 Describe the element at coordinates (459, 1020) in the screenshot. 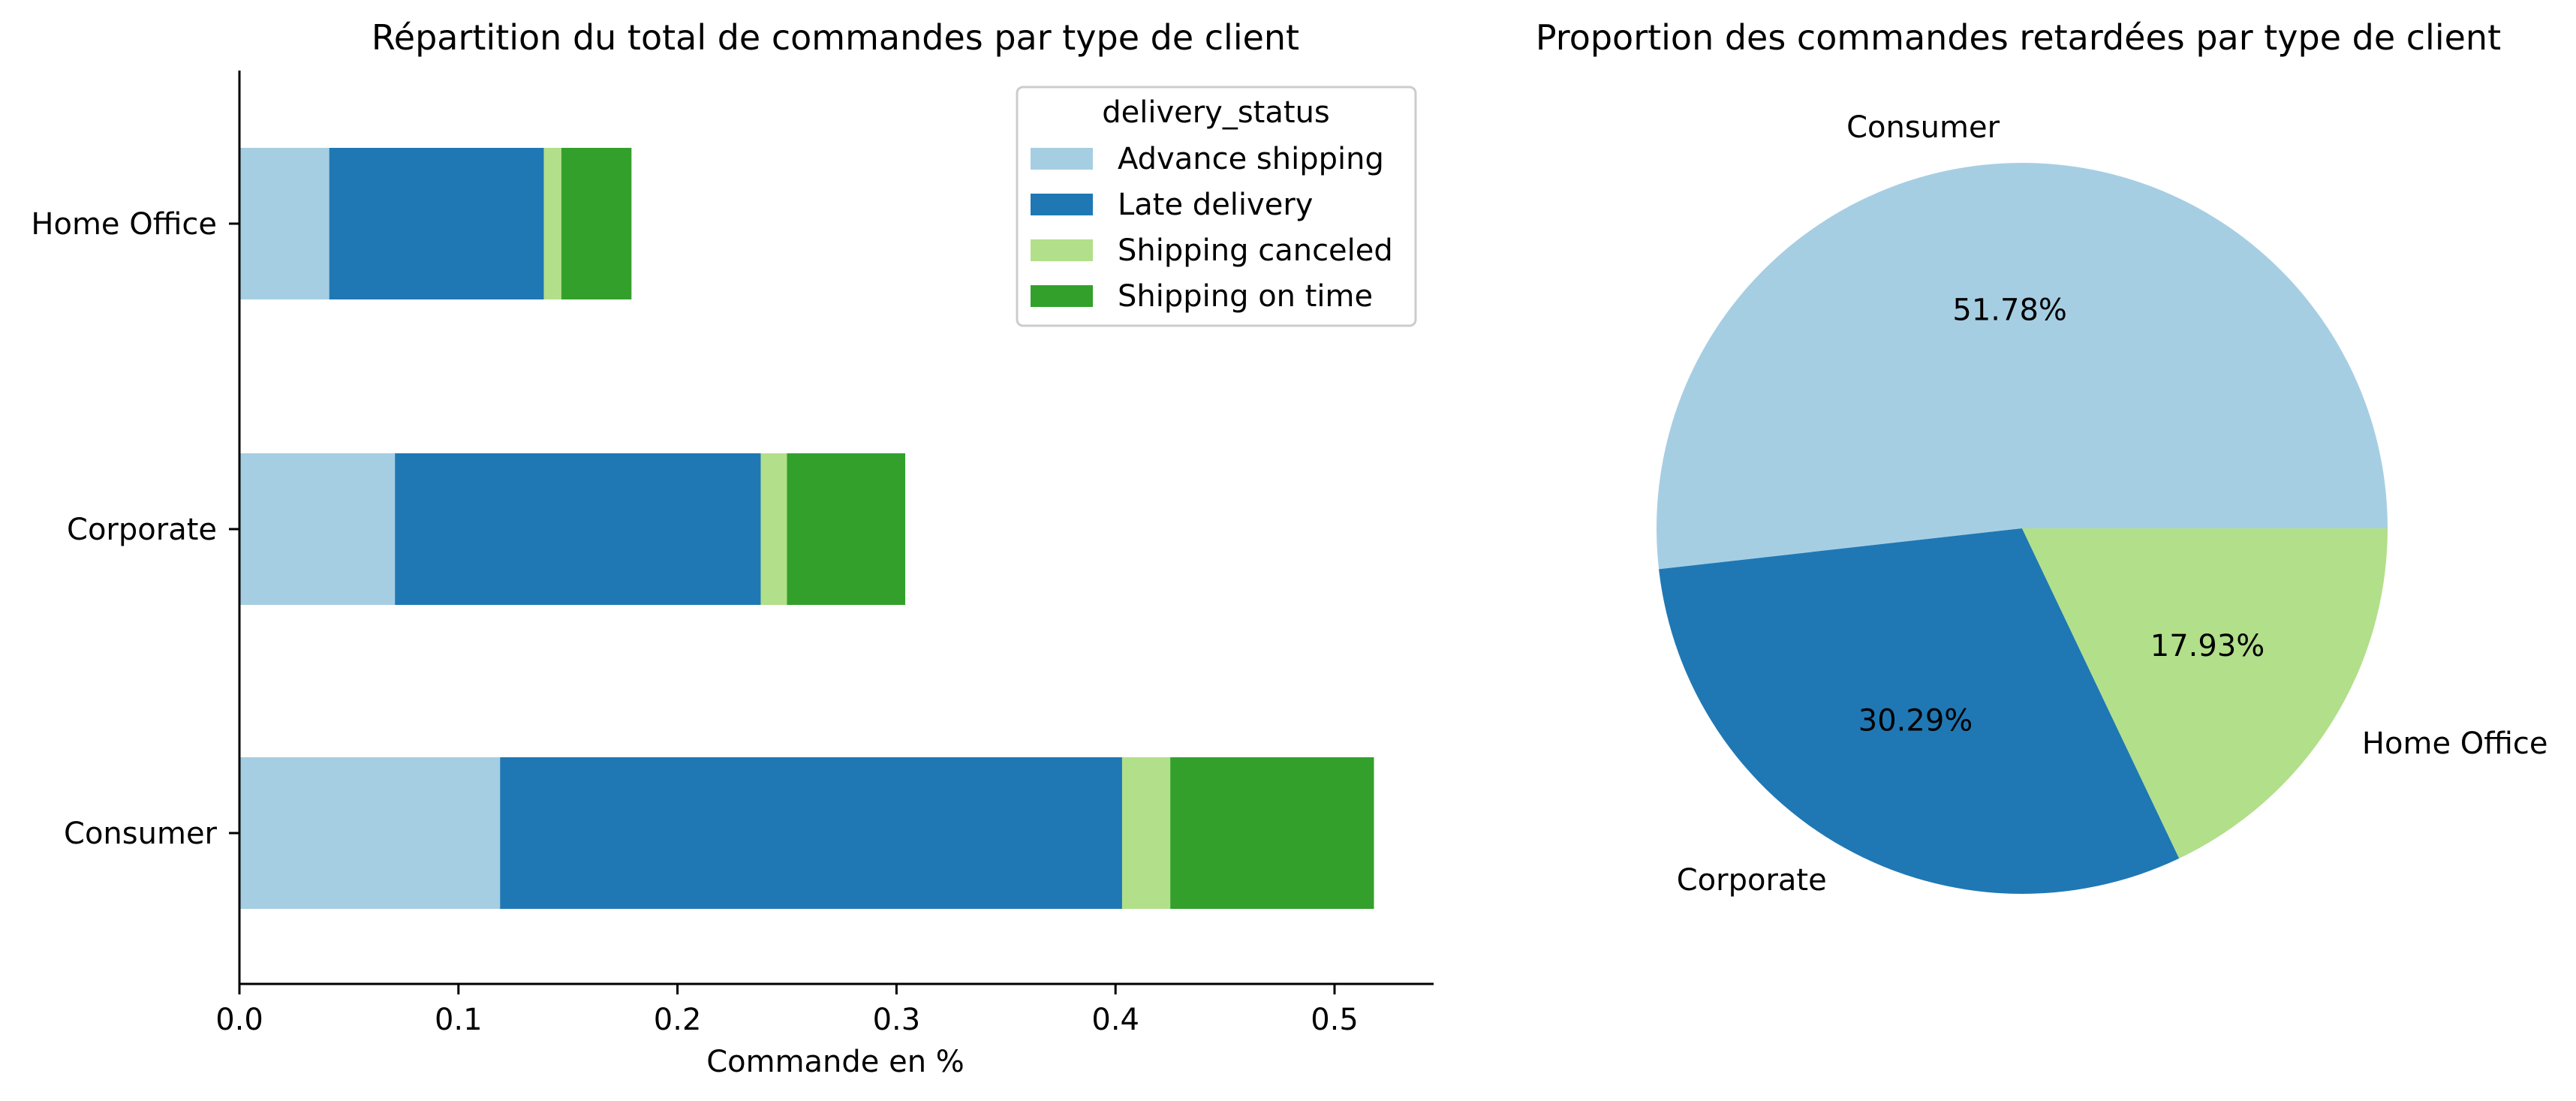

I see `x-tick-label: 0.1` at that location.